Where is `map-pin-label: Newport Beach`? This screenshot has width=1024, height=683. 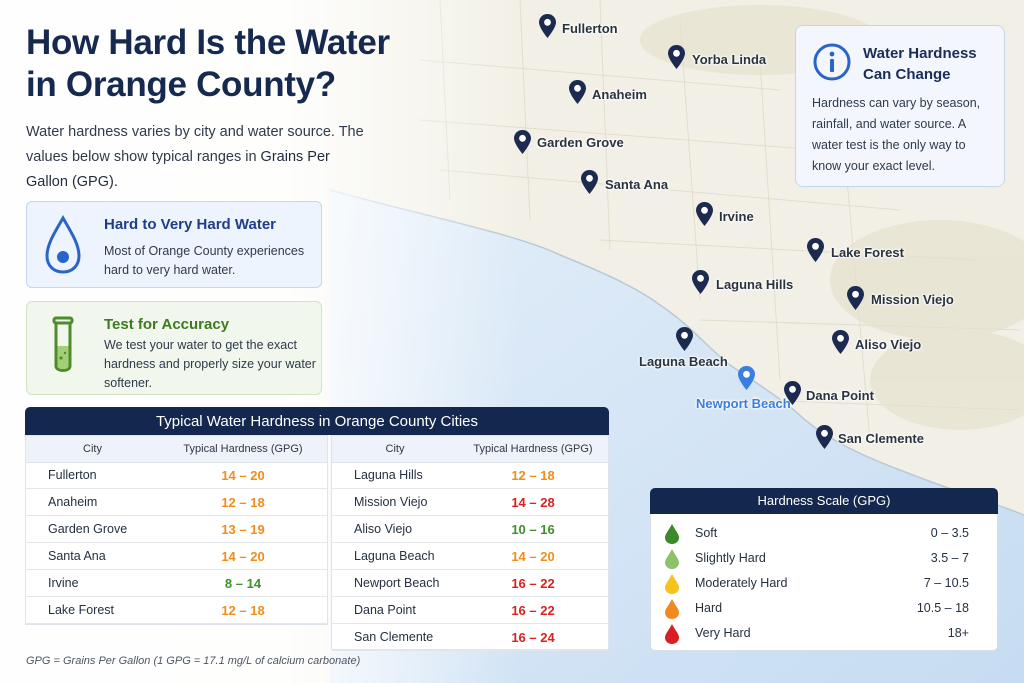
map-pin-label: Newport Beach is located at coordinates (743, 403).